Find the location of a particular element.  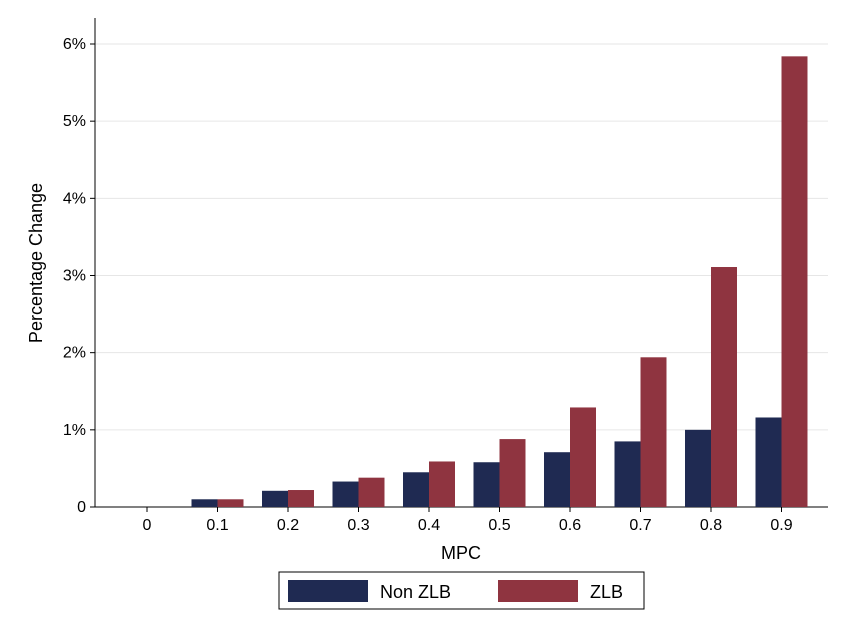

y-tick-labels: 0 1% 2% 3% 4% 5% 6% is located at coordinates (74, 276).